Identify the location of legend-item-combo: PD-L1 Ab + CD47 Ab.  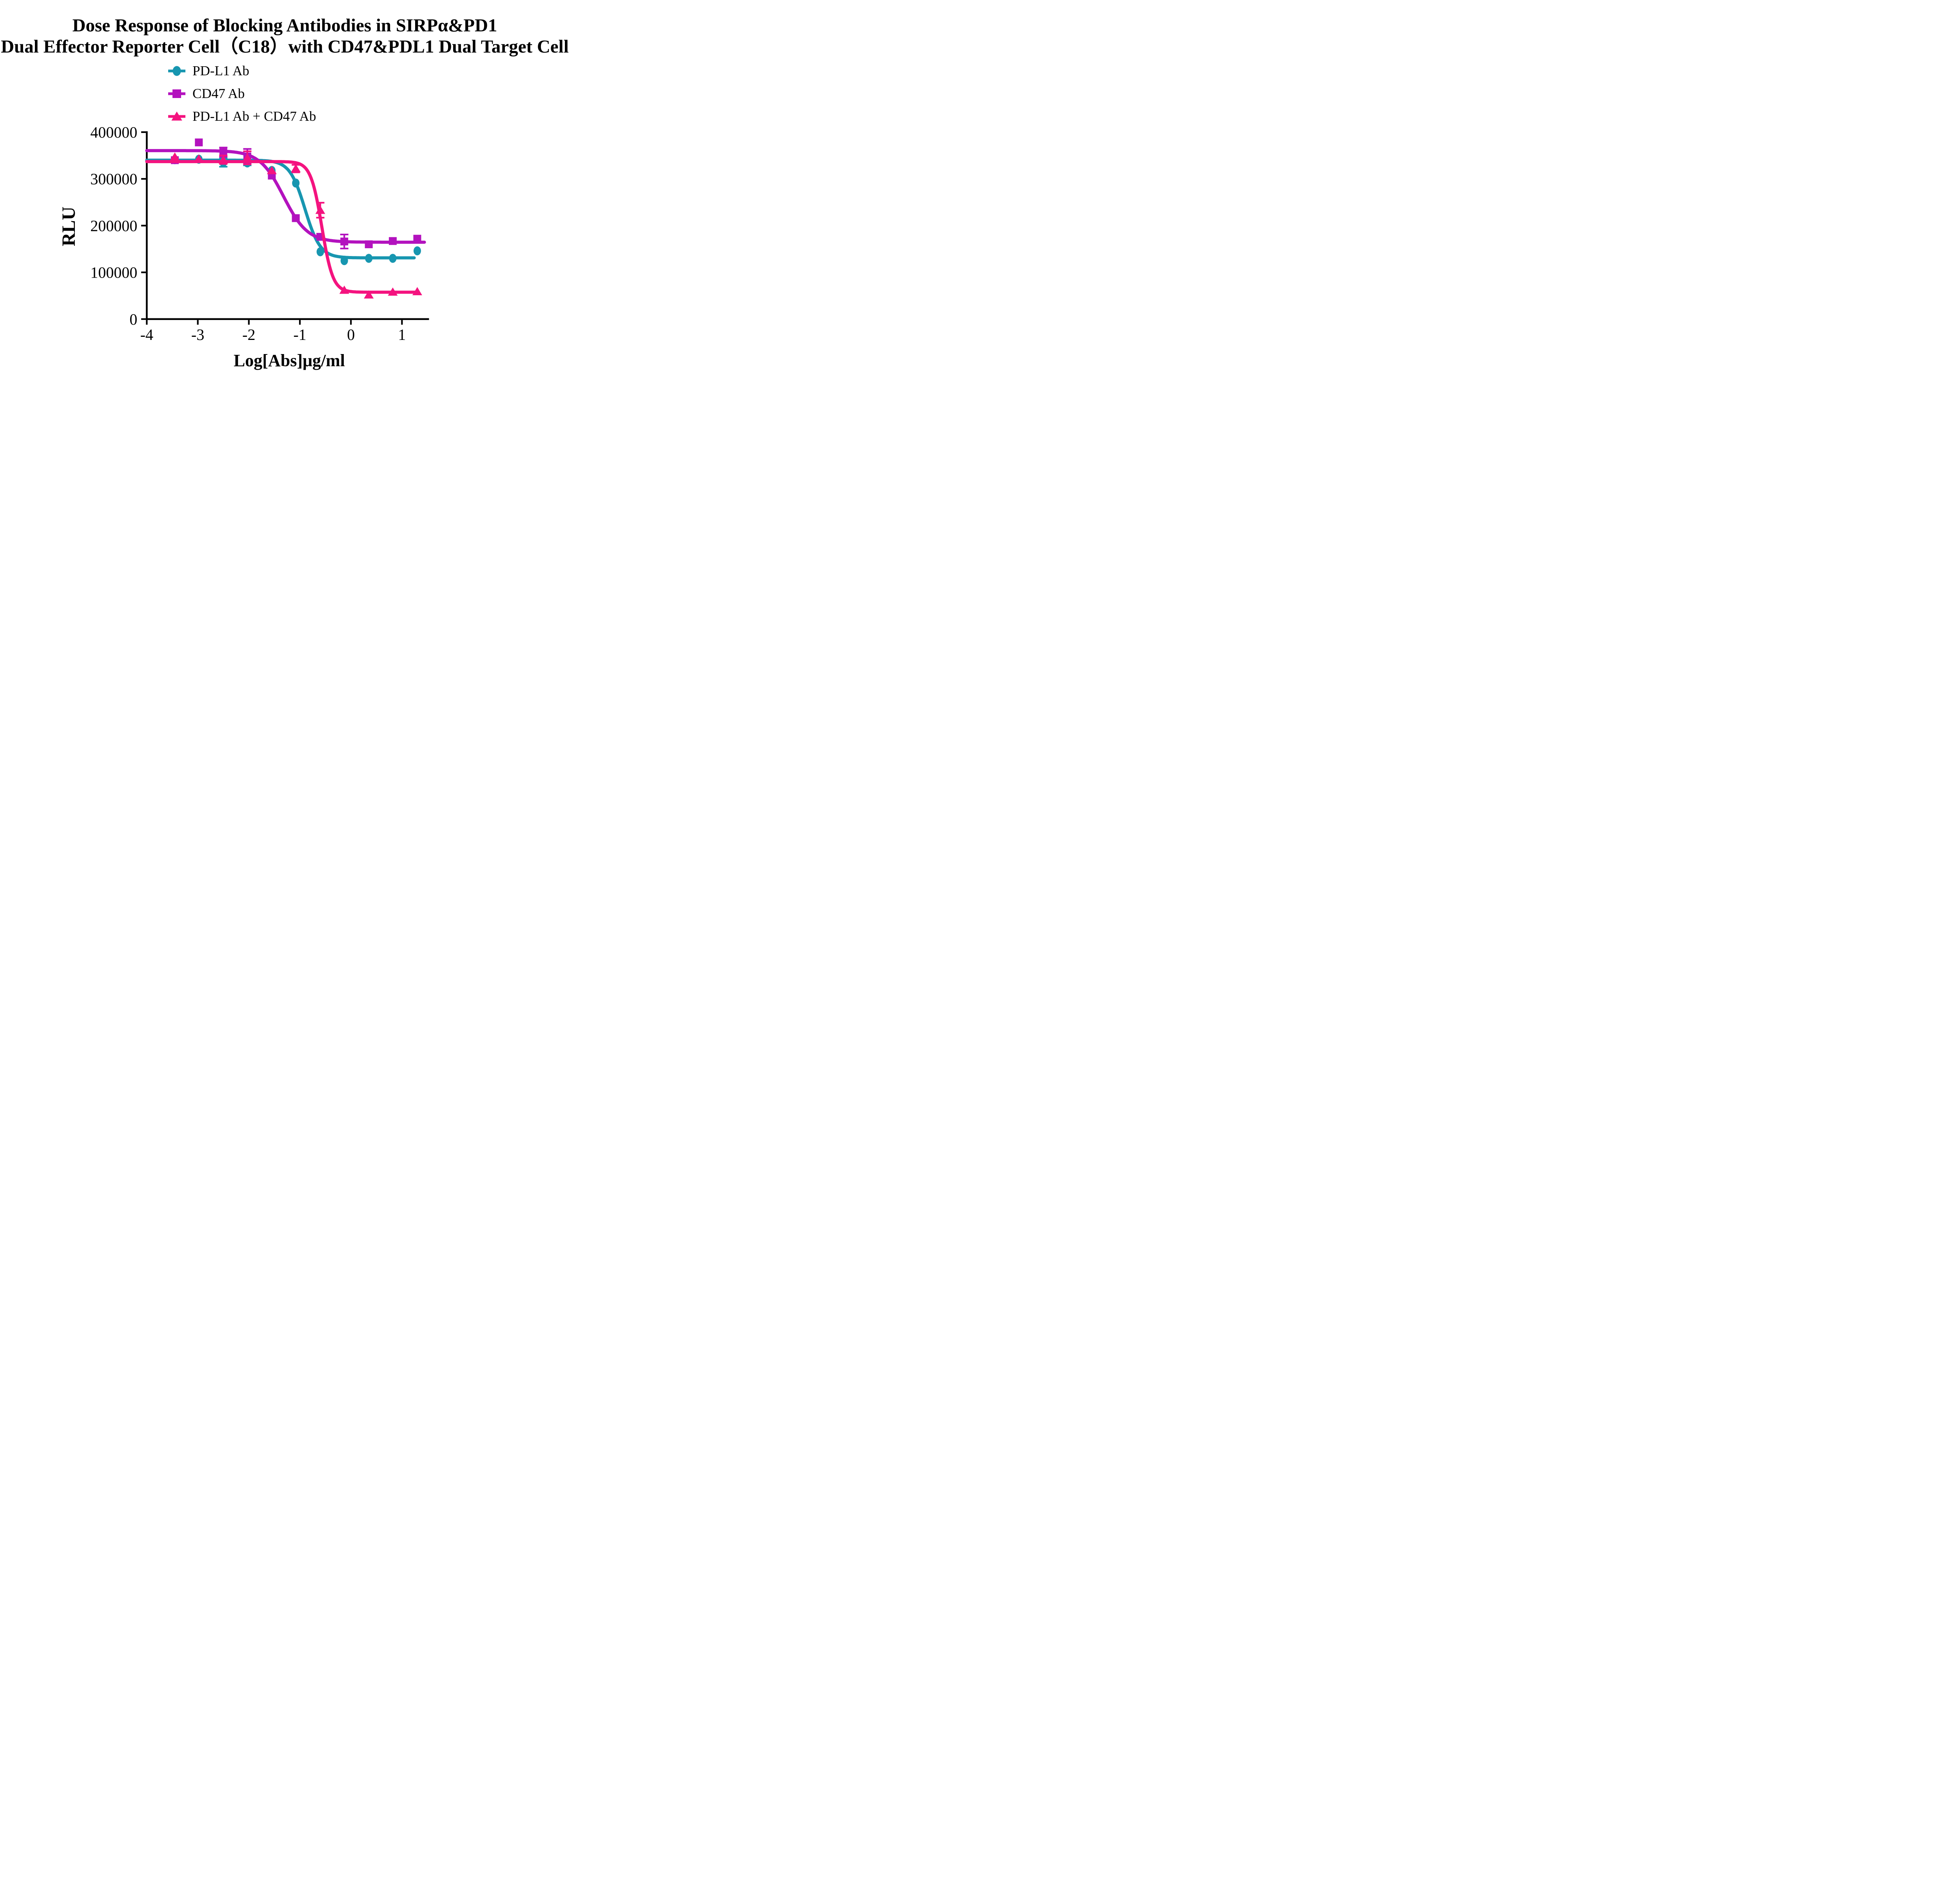
(242, 116).